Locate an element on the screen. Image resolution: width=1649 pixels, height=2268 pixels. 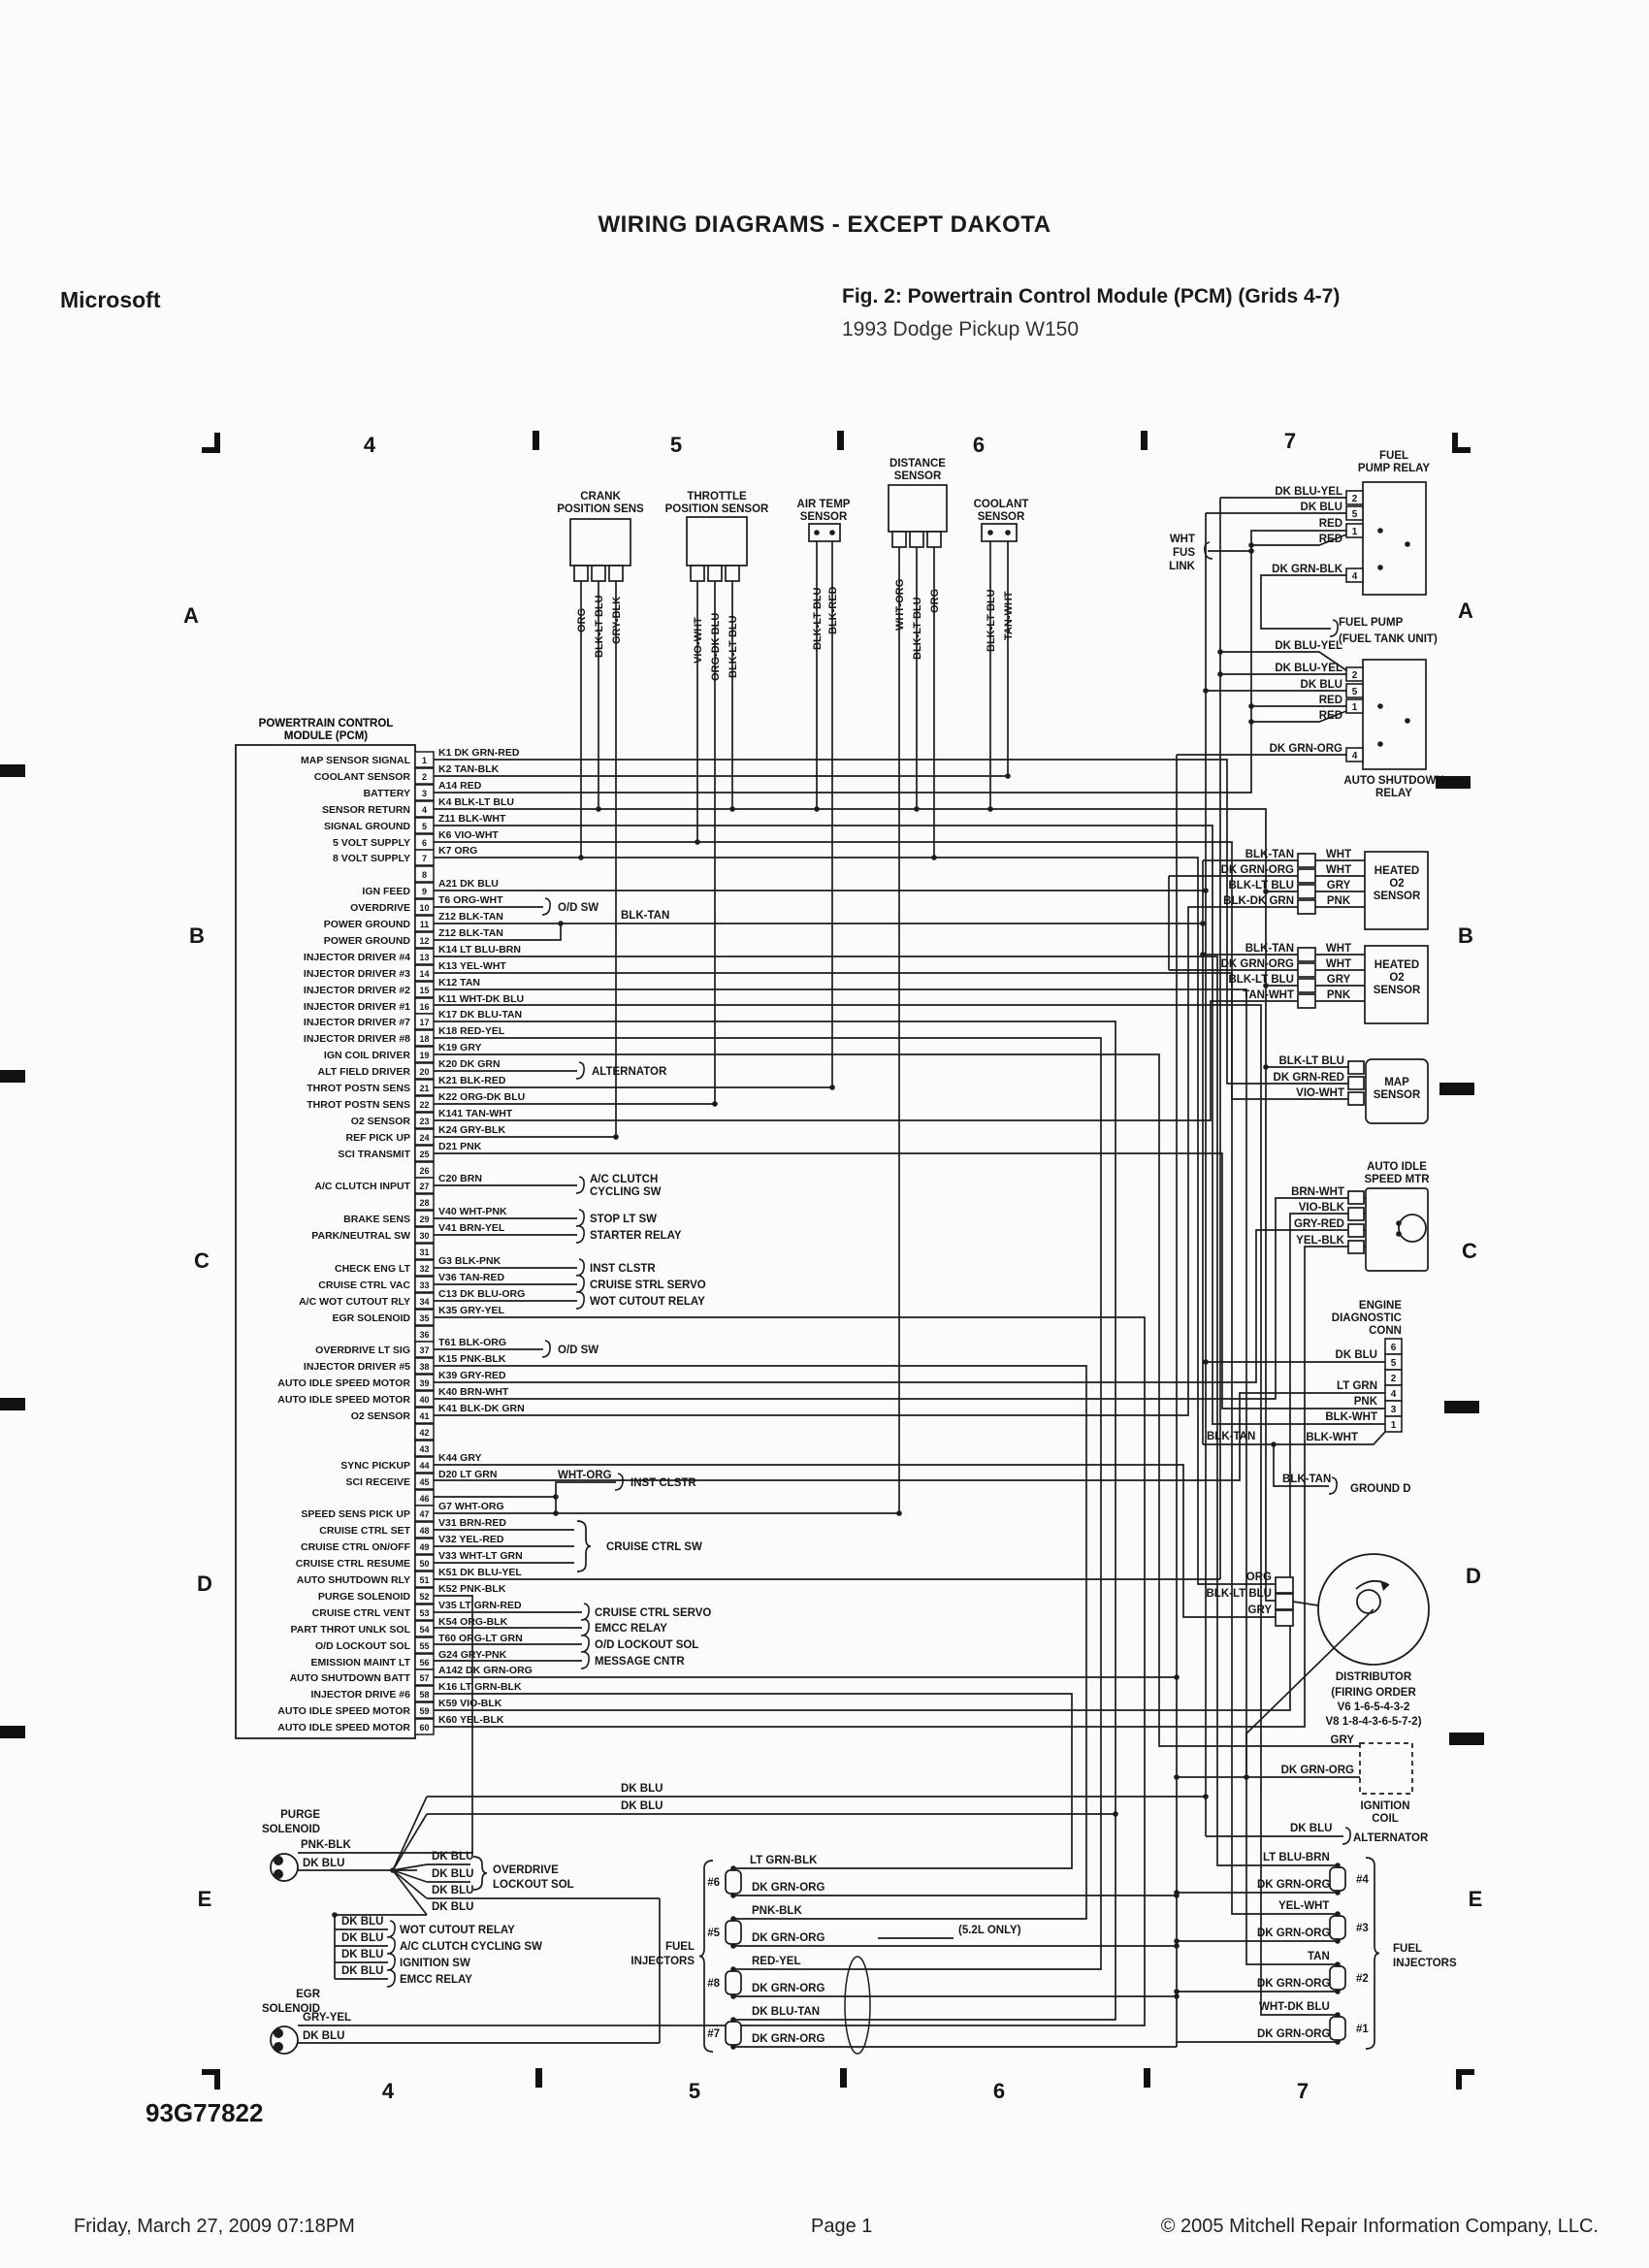
diagram-label: DK BLU-YEL is located at coordinates (1308, 646).